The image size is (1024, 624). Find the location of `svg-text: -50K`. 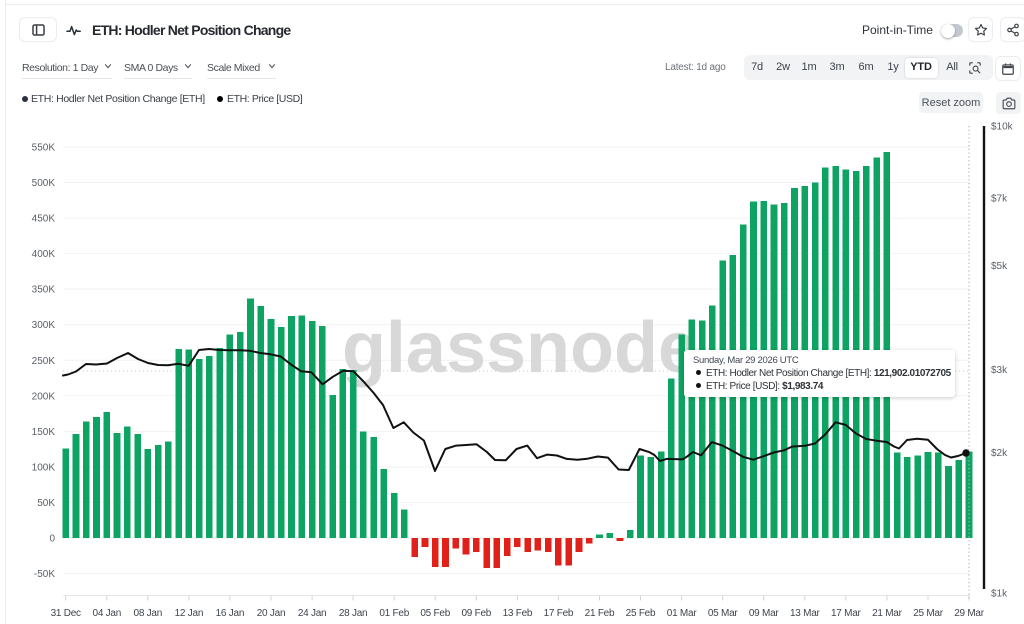

svg-text: -50K is located at coordinates (44, 574).